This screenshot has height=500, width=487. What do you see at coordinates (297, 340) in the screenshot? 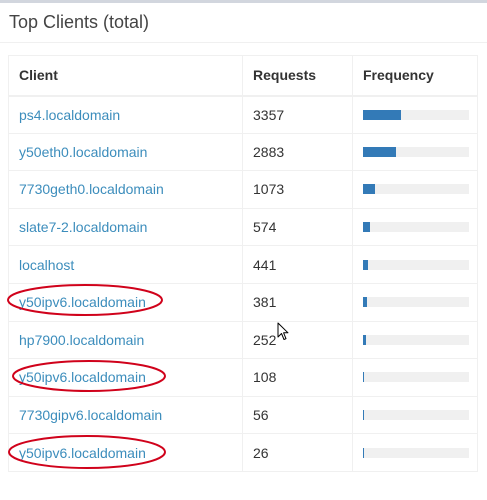
I see `requests-count: 252` at bounding box center [297, 340].